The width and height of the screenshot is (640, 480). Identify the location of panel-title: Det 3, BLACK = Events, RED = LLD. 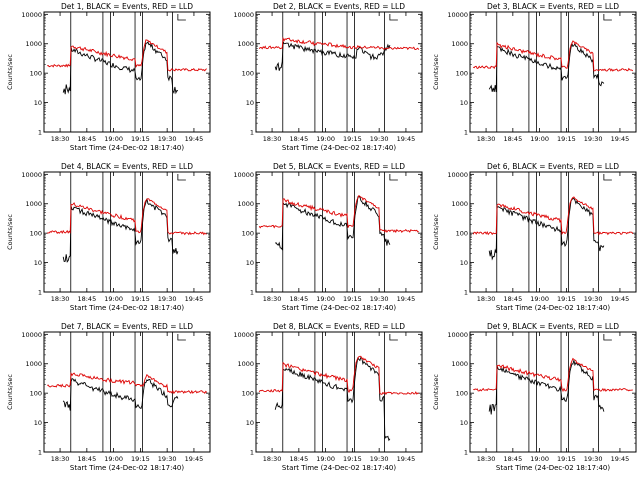
(553, 6).